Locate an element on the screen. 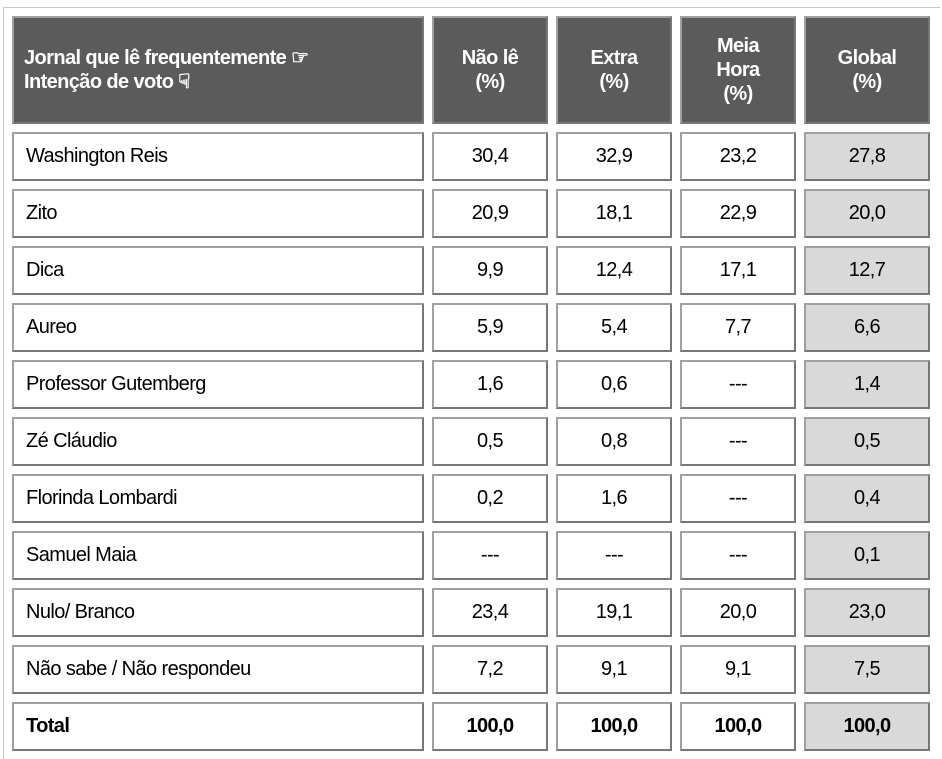  cell-value: 0,1 is located at coordinates (867, 555).